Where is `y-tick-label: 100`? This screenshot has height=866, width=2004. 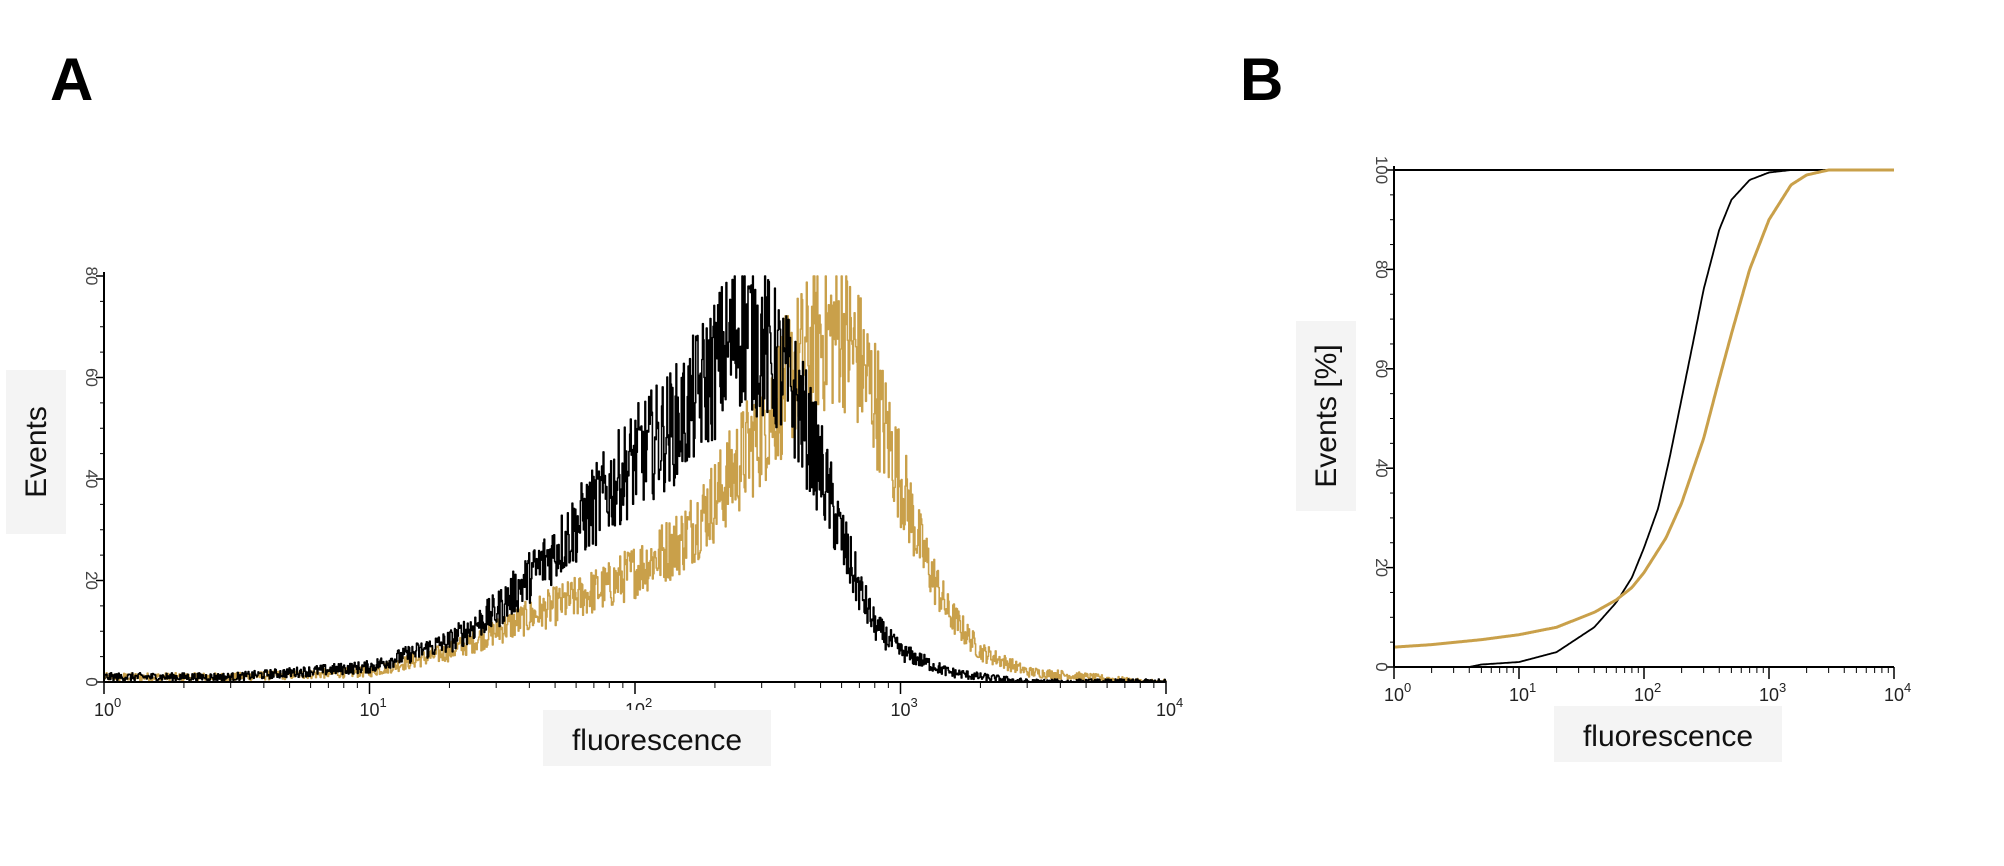
y-tick-label: 100 is located at coordinates (1381, 170).